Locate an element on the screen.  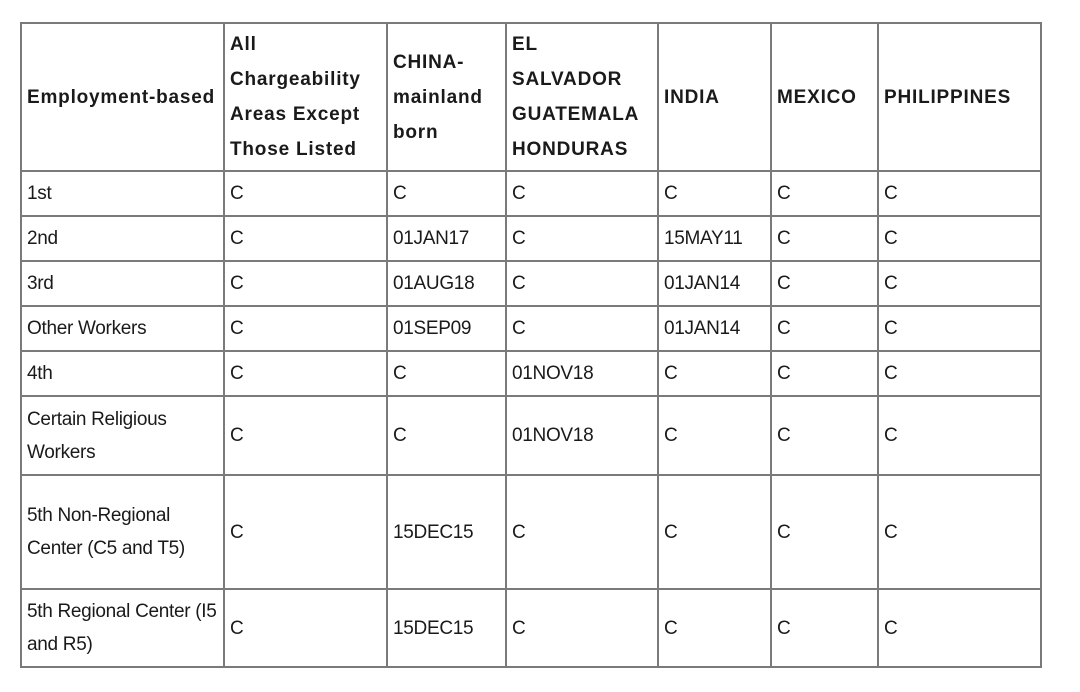
column-header: CHINA-mainland born is located at coordinates (446, 97).